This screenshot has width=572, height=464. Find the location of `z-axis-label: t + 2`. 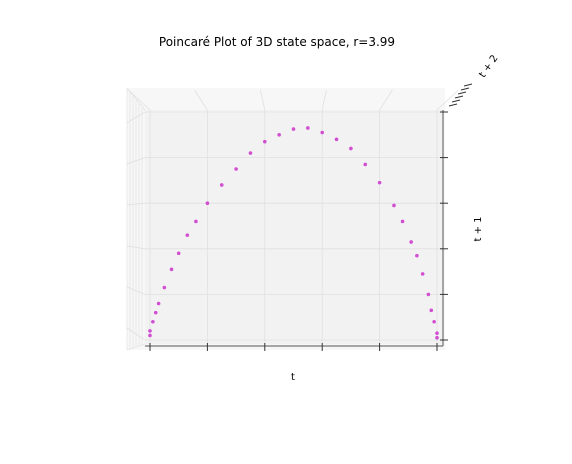

z-axis-label: t + 2 is located at coordinates (488, 66).